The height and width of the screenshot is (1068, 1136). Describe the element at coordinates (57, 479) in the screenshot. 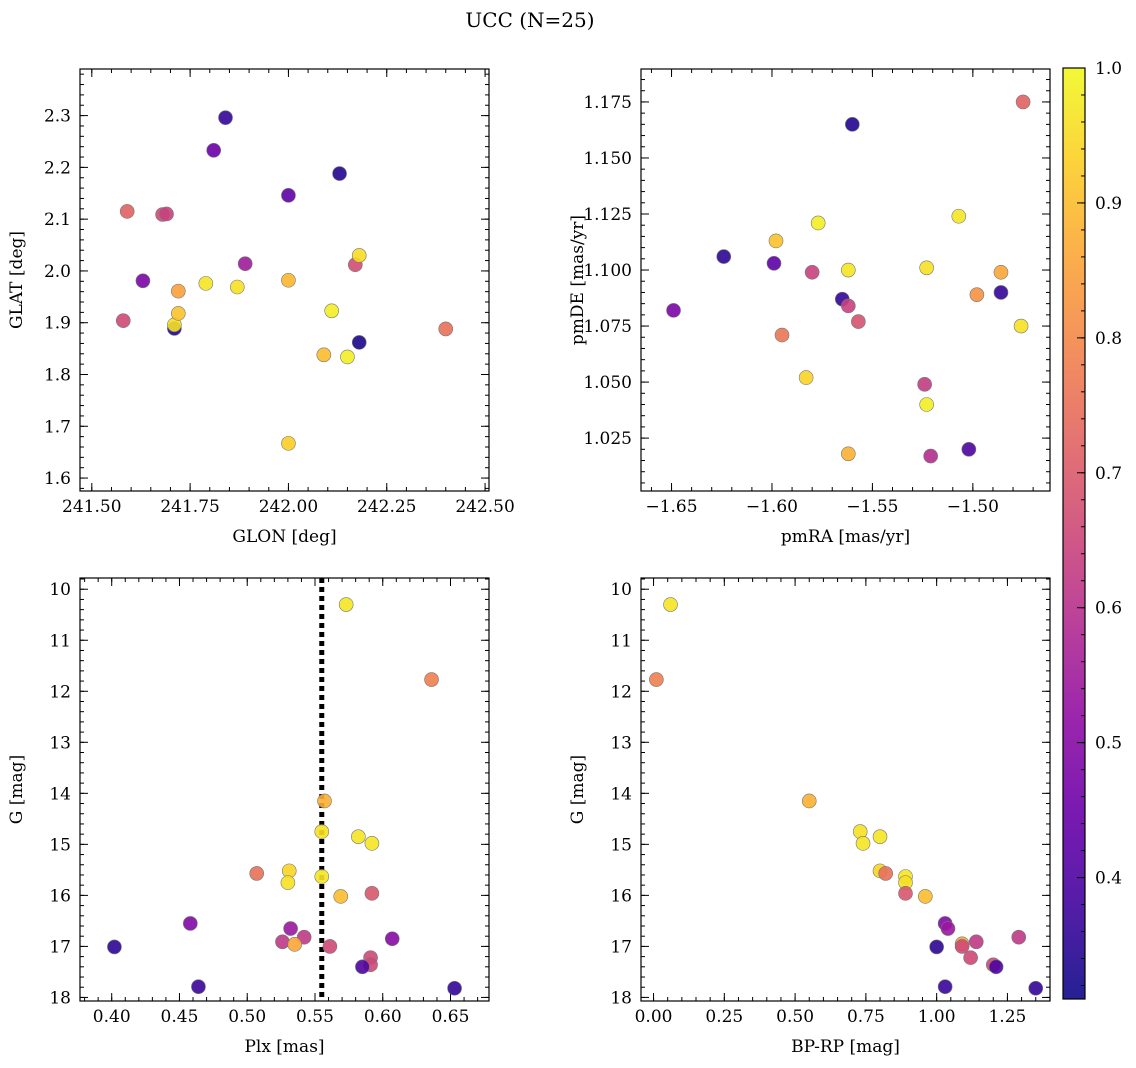

I see `y-tick-label: 1.6` at that location.